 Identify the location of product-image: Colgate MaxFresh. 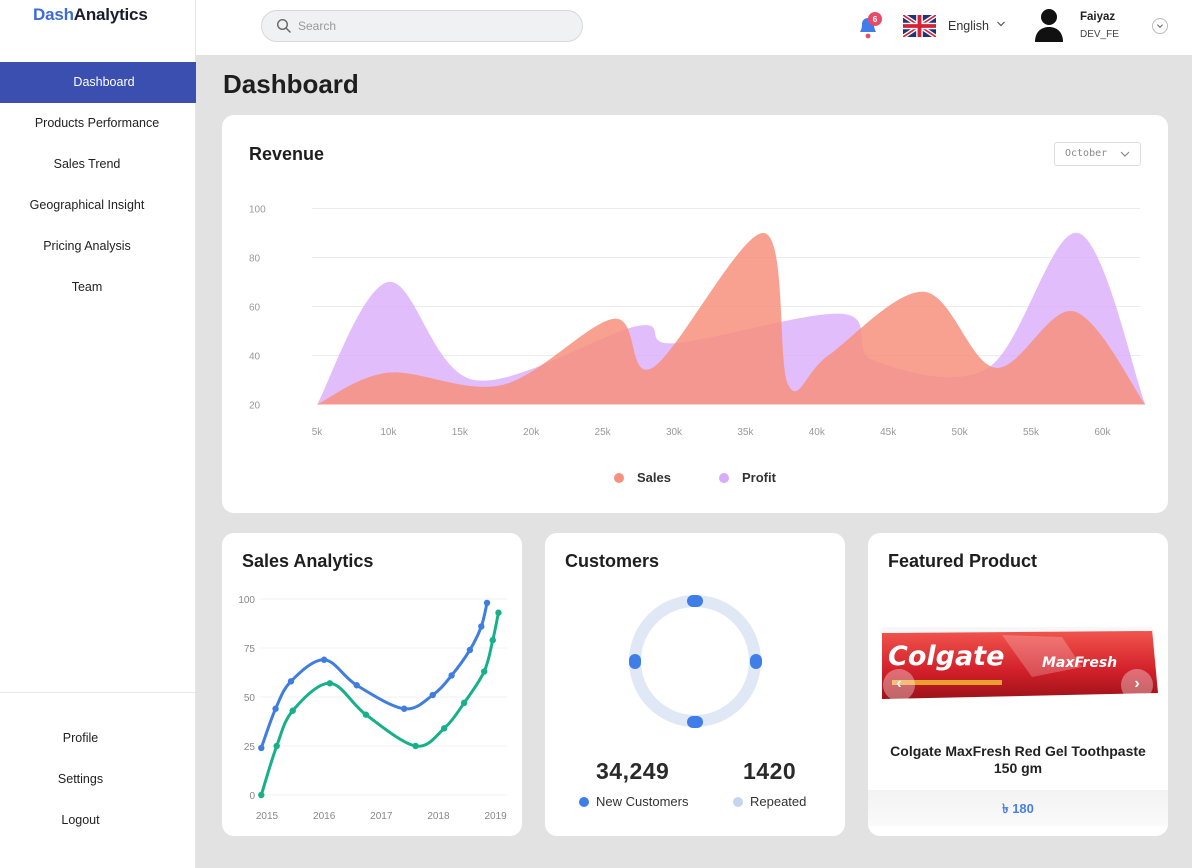
(1020, 663).